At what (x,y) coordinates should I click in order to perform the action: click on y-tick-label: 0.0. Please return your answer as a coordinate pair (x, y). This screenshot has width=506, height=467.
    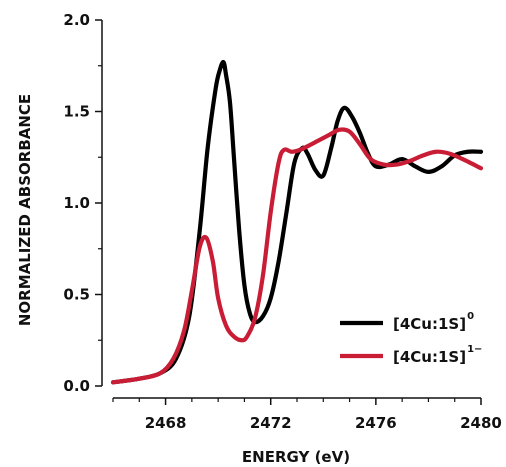
    Looking at the image, I should click on (76, 386).